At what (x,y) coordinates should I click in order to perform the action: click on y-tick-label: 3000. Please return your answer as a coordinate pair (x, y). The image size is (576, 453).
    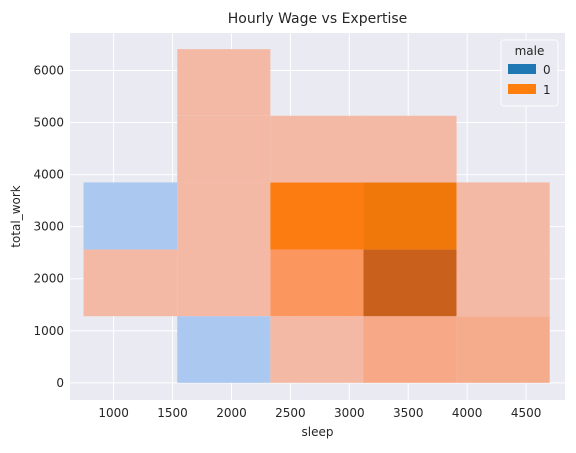
    Looking at the image, I should click on (48, 227).